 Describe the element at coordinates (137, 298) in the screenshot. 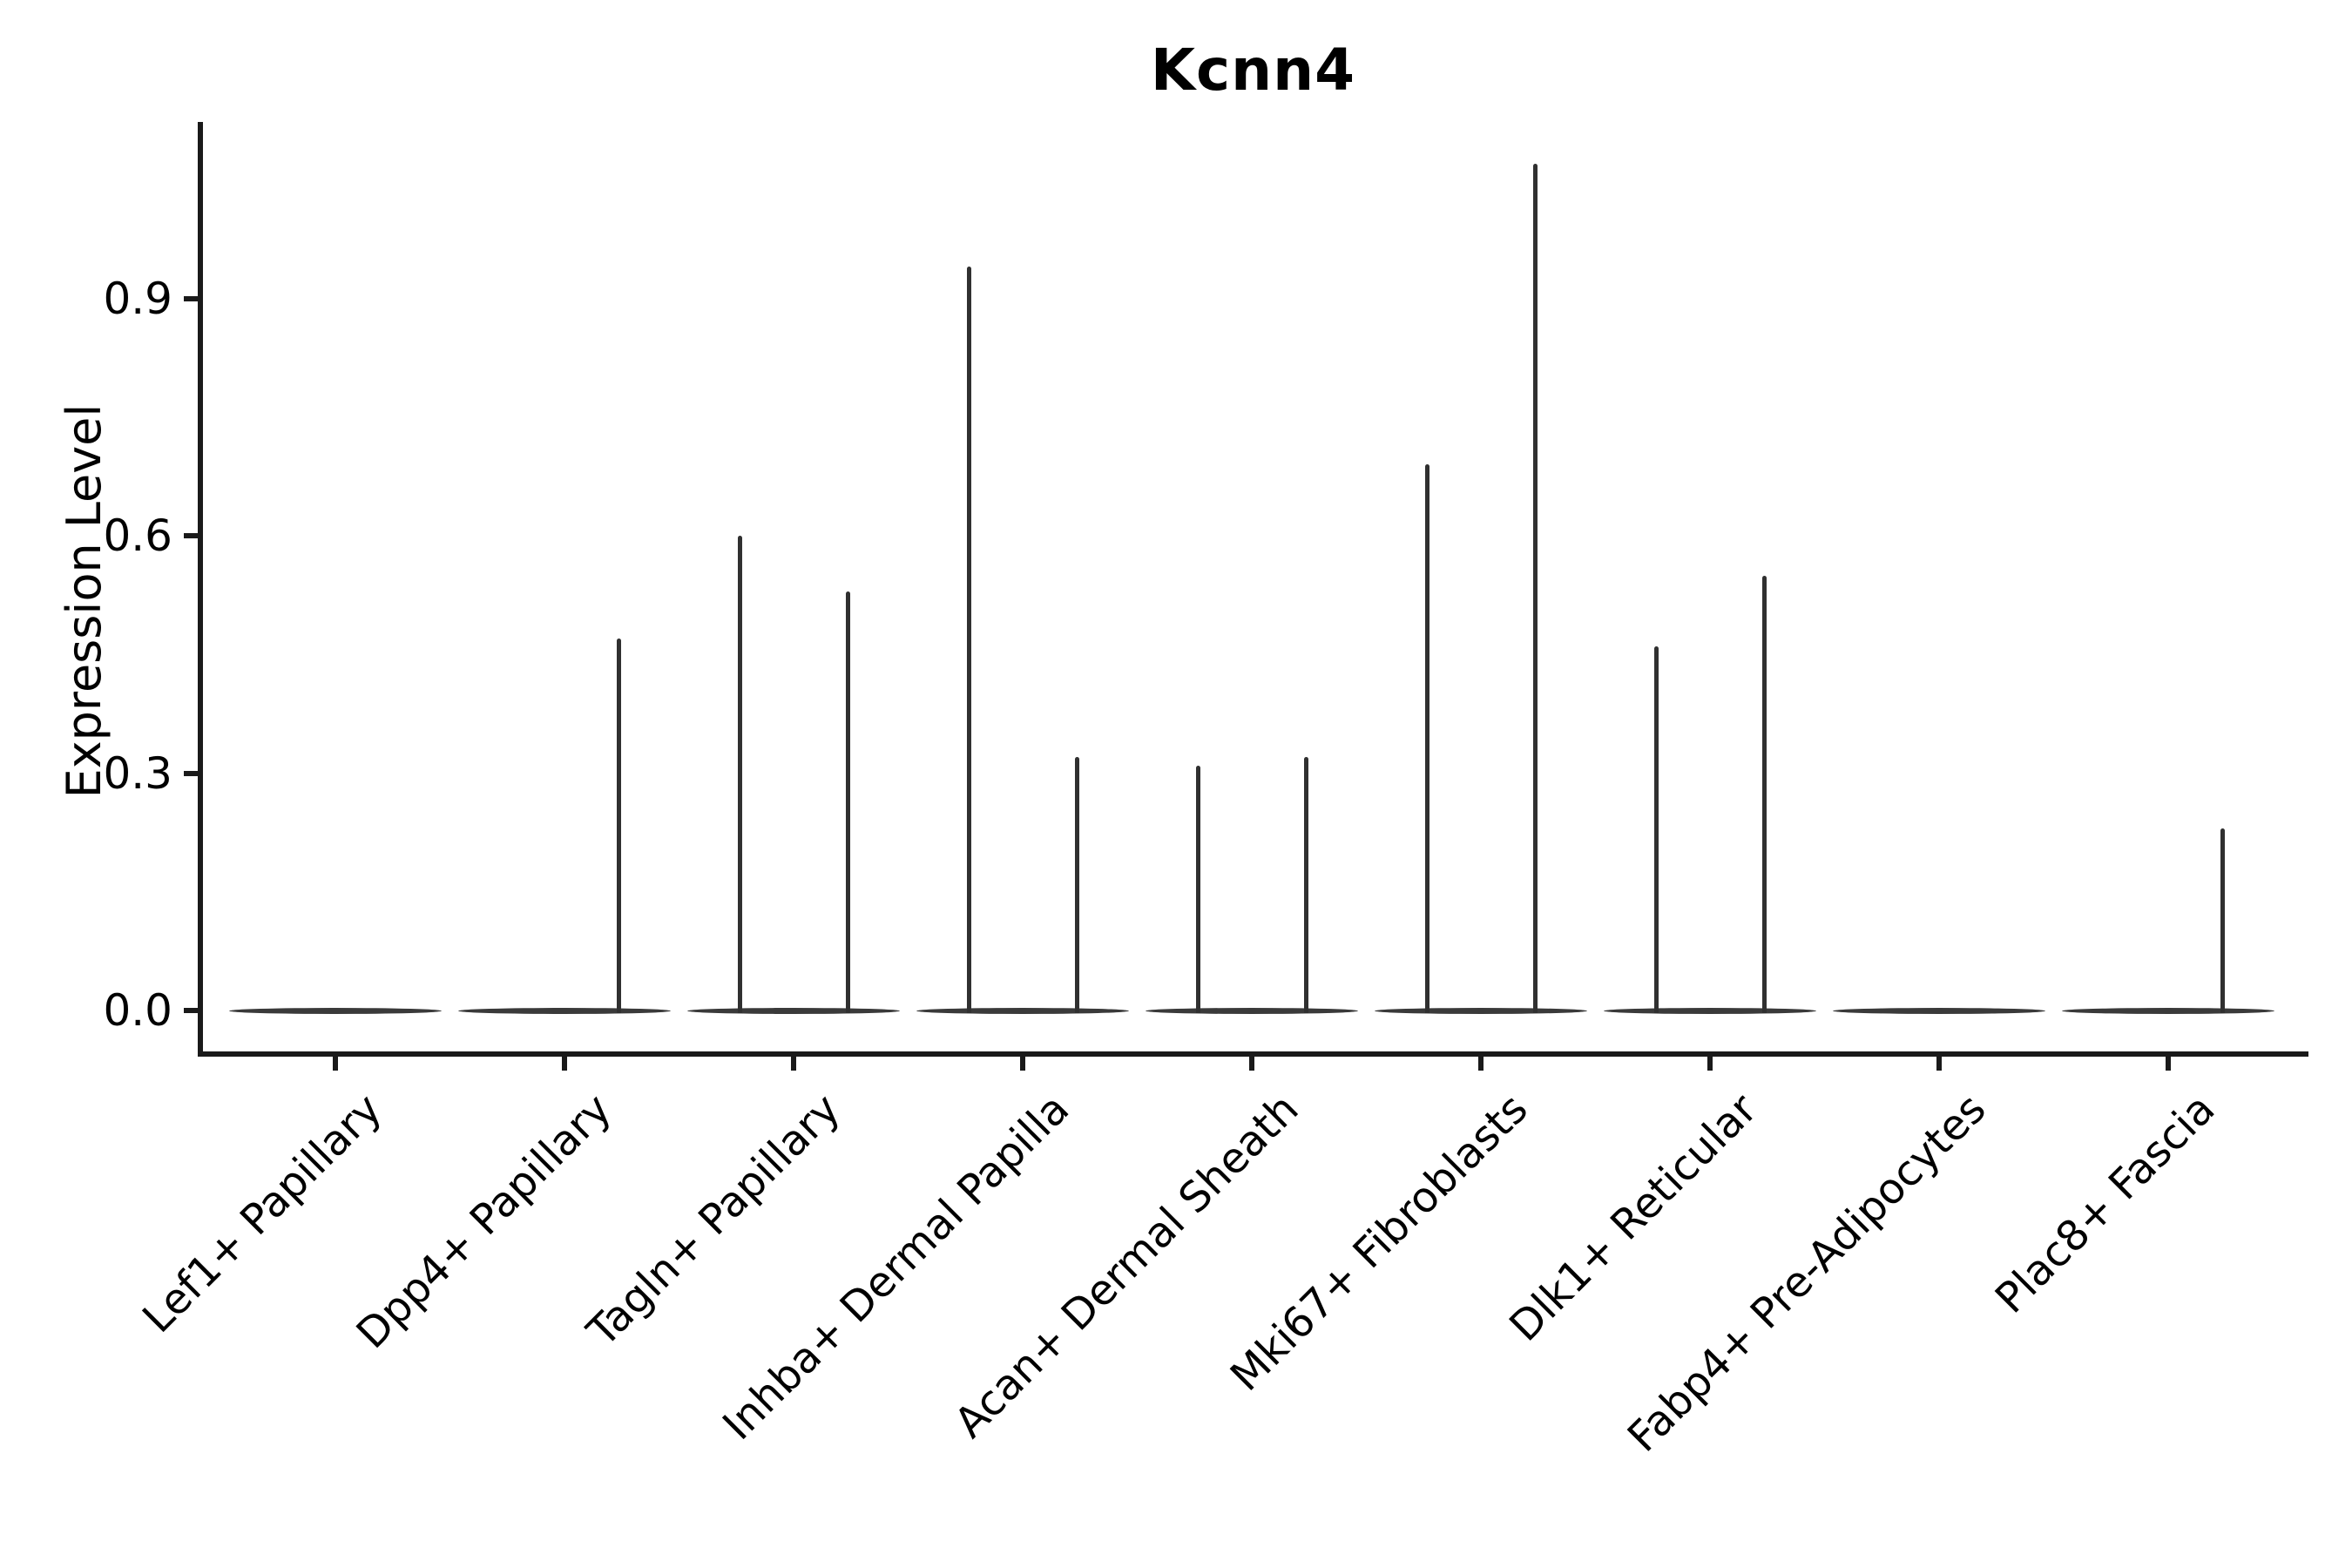

I see `y-tick-label: 0.9` at that location.